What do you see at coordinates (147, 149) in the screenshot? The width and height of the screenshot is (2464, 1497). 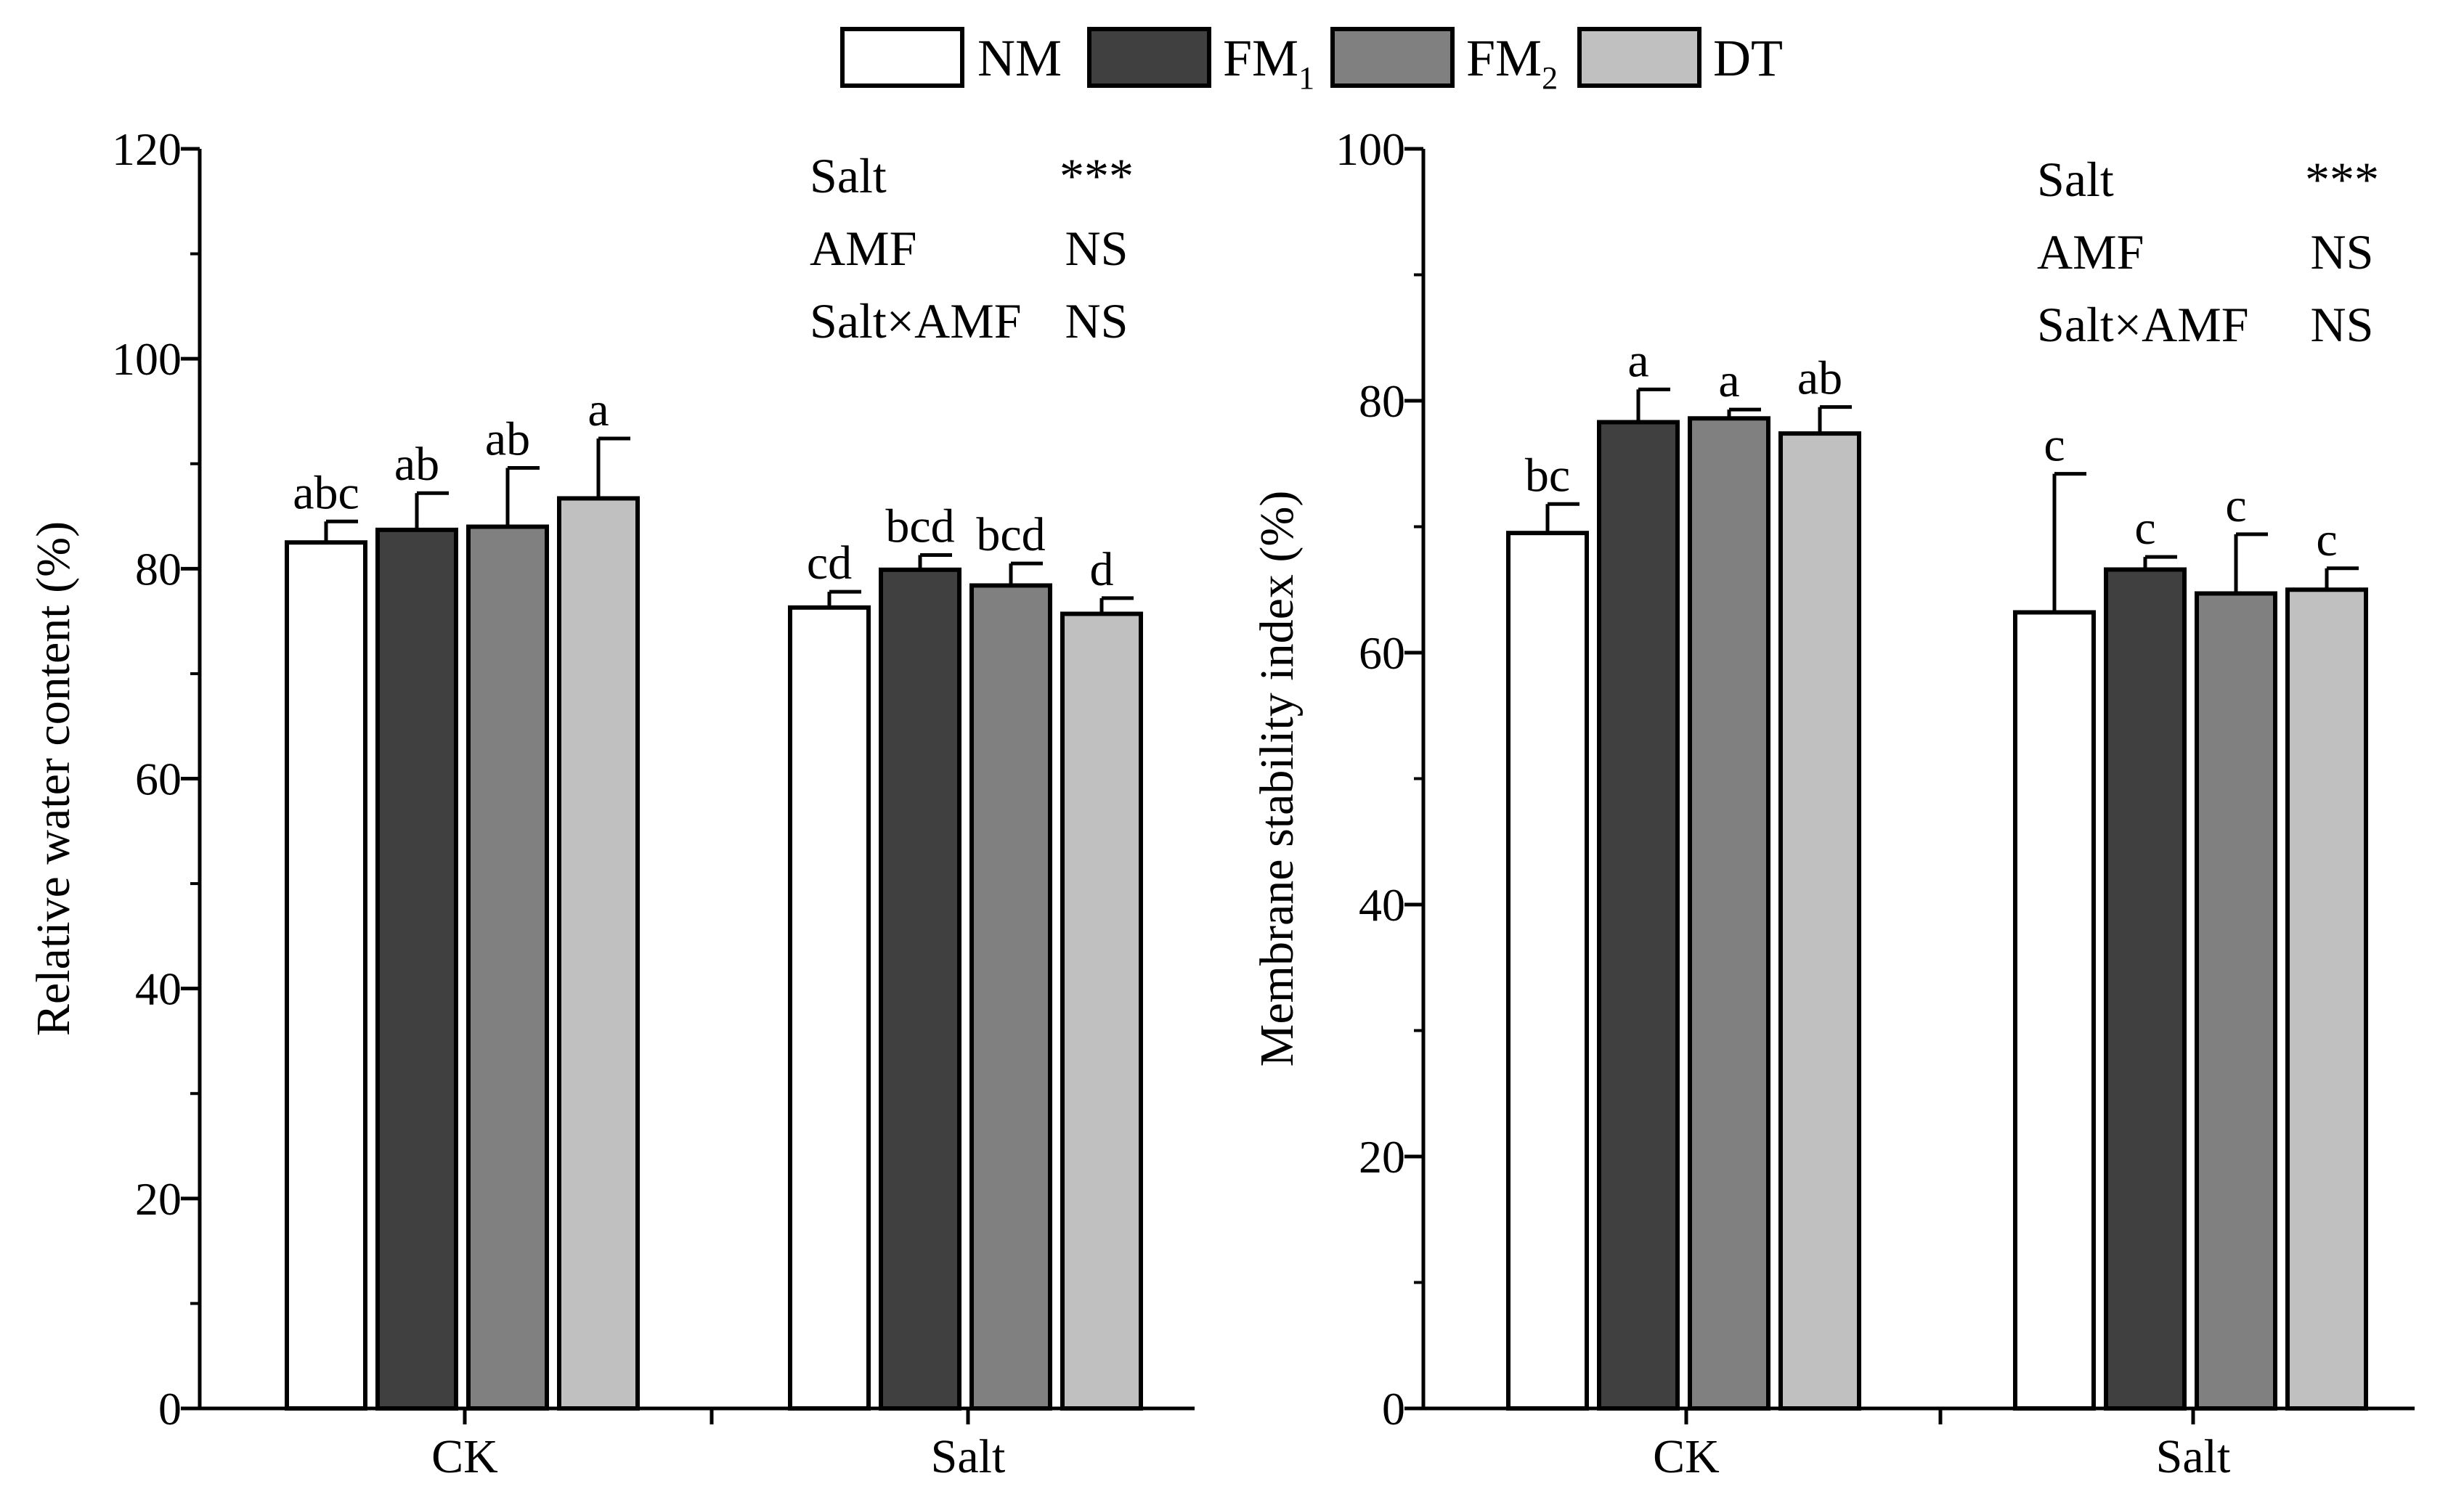 I see `y-tick-label: 120` at bounding box center [147, 149].